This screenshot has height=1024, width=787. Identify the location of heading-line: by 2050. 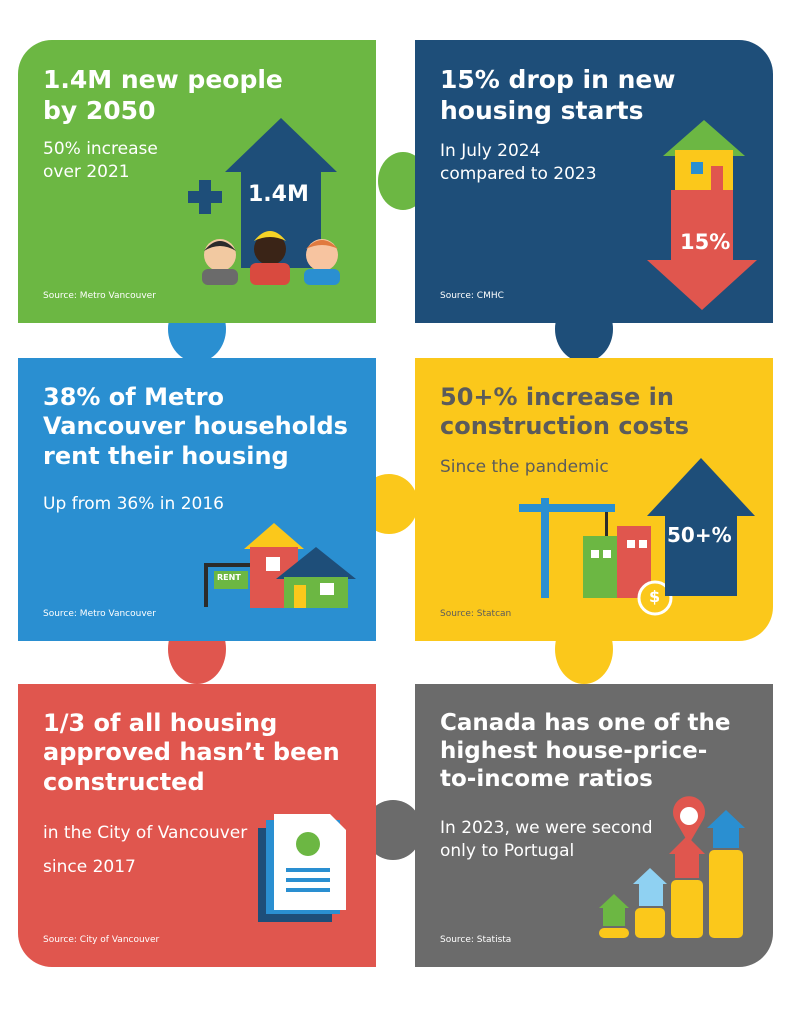
(99, 110).